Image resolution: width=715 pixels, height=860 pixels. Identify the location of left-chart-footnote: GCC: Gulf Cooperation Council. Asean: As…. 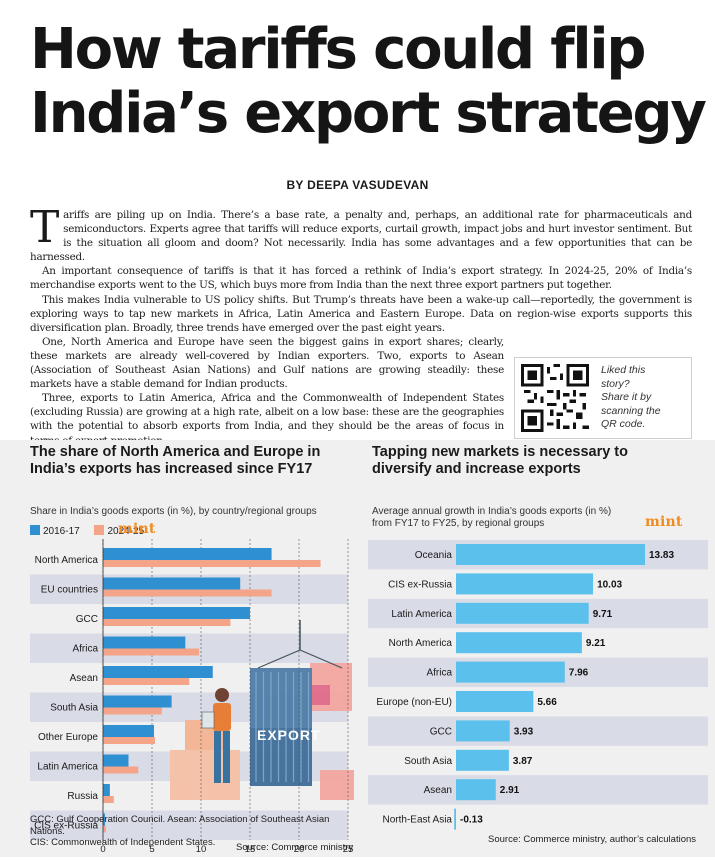
(195, 831).